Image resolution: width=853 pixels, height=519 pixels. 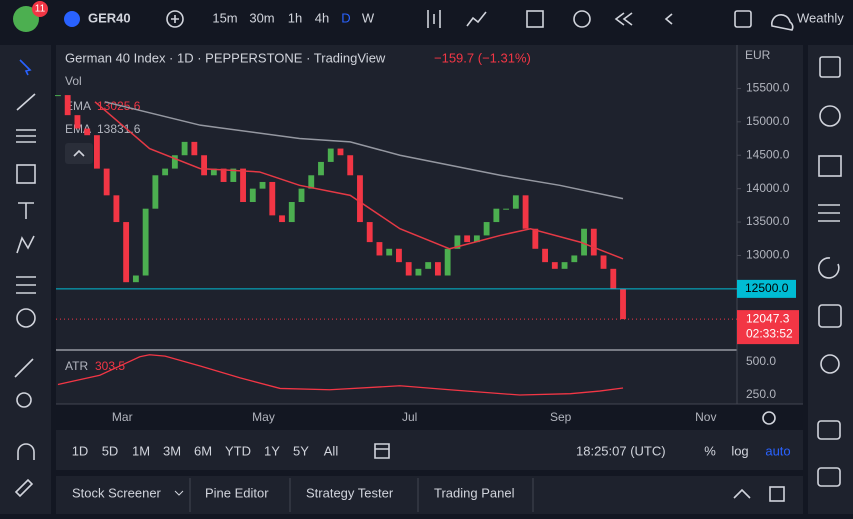 I want to click on log-toggle: log, so click(x=739, y=450).